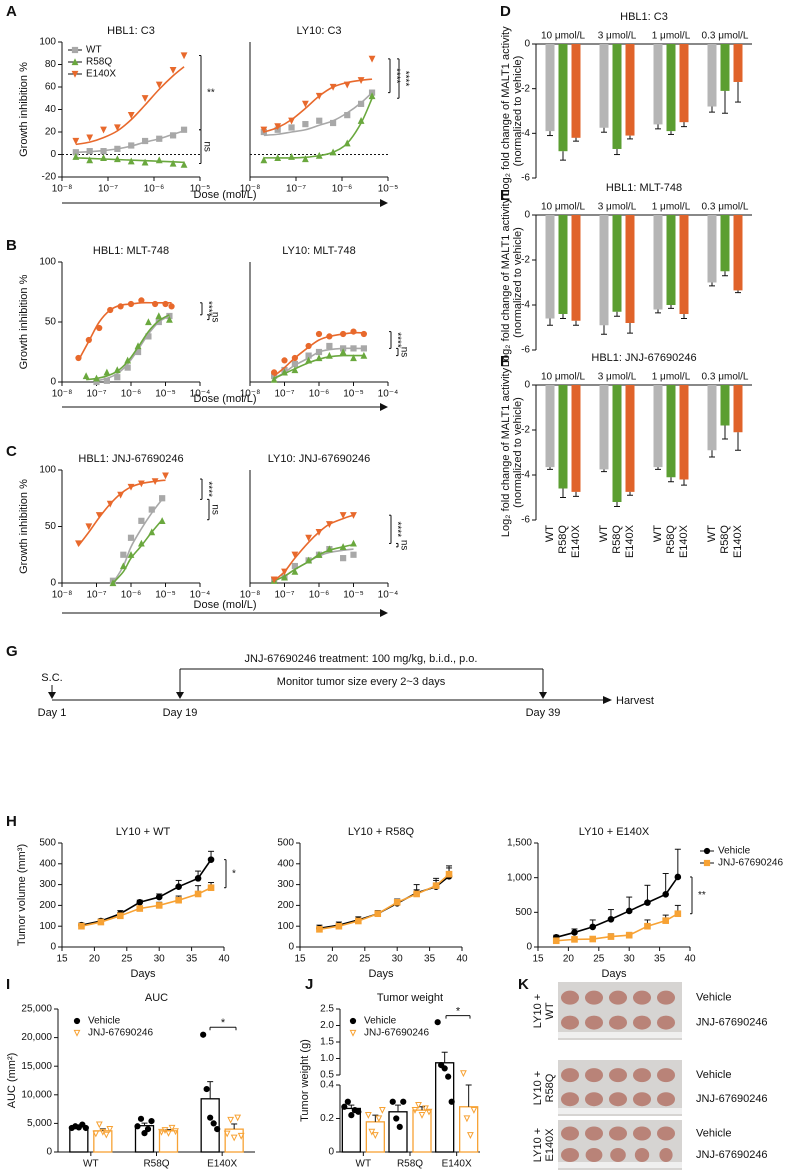 This screenshot has width=792, height=1170. I want to click on fit-curve, so click(137, 551).